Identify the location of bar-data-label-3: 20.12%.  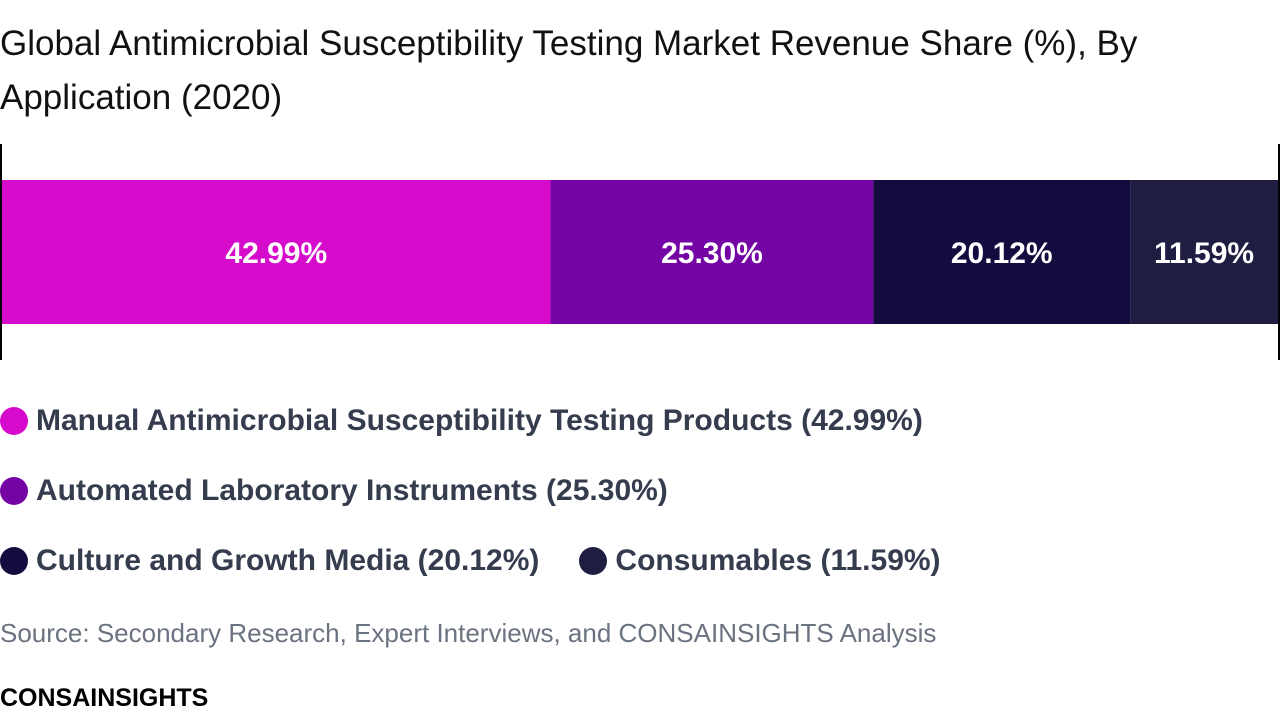
(1002, 253).